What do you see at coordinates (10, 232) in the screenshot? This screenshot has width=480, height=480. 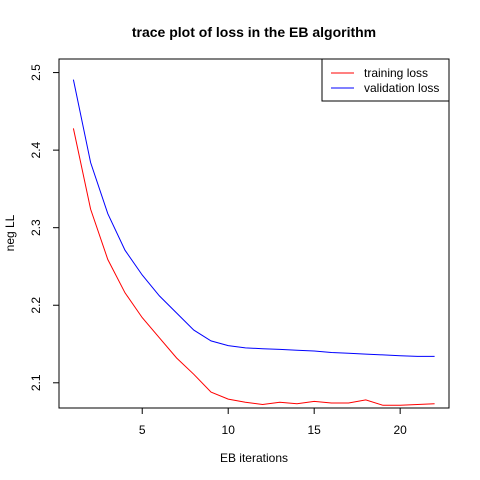 I see `y-axis-label: neg LL` at bounding box center [10, 232].